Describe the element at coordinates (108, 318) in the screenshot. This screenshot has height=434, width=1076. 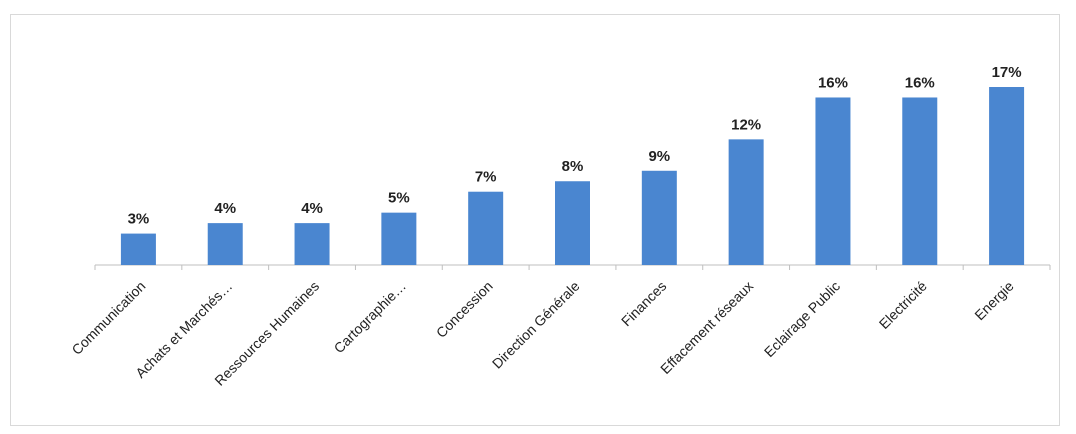
I see `category-label-0: Communication` at that location.